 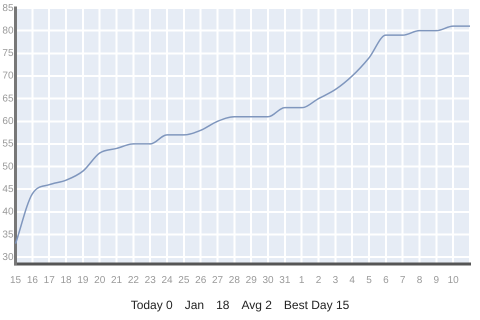 I want to click on x-tick-label: 23, so click(x=150, y=280).